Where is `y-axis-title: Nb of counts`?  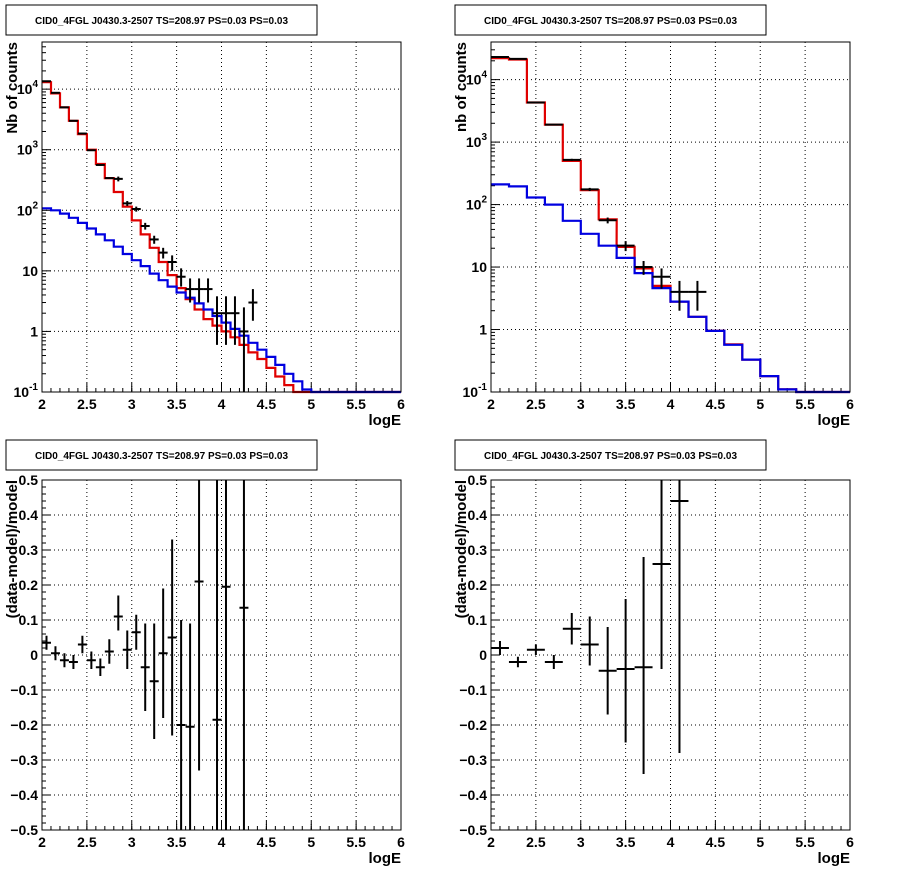 y-axis-title: Nb of counts is located at coordinates (12, 88).